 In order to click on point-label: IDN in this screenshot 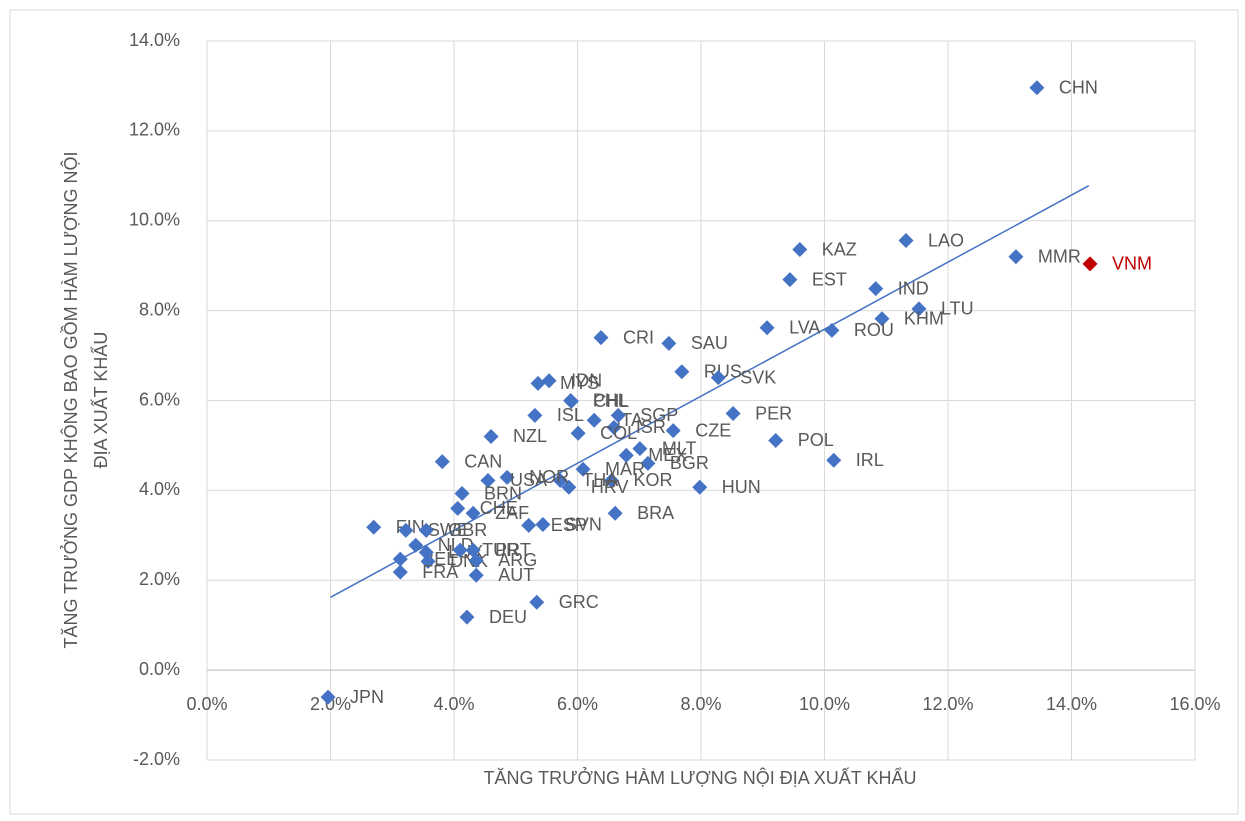, I will do `click(586, 380)`.